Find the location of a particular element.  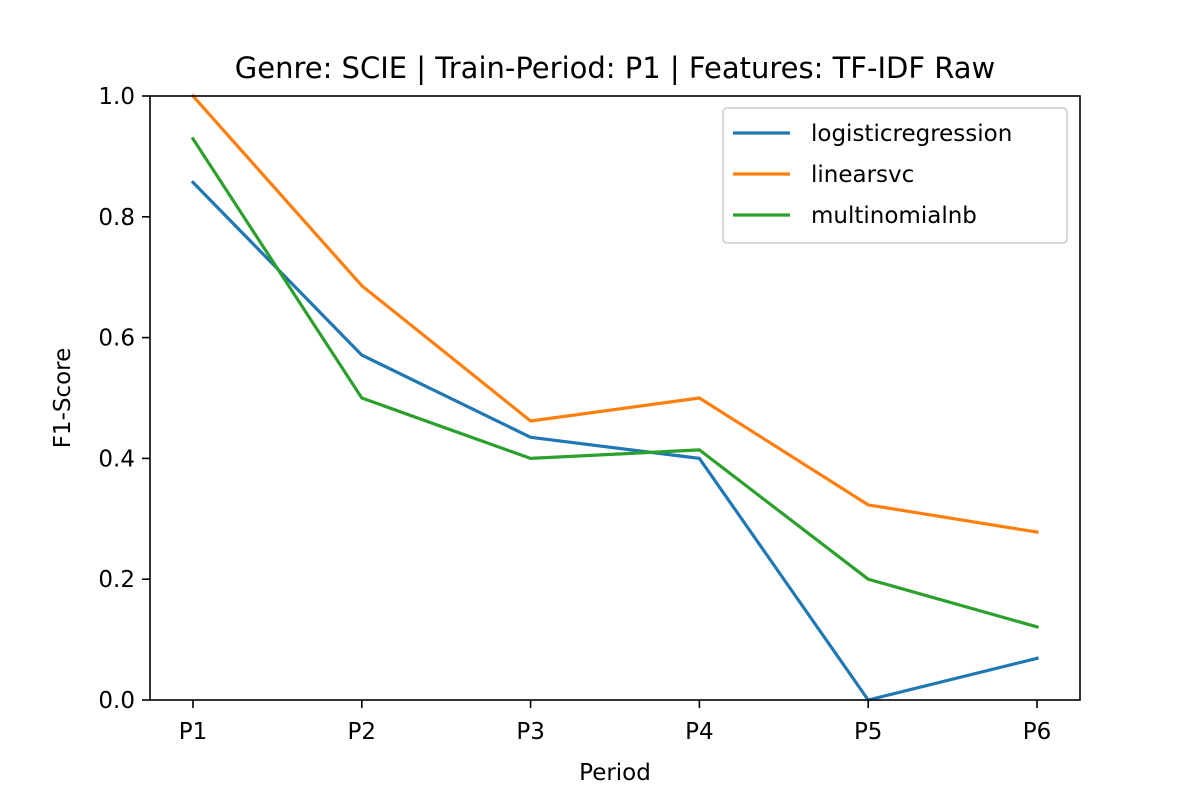

x-tick-label: P6 is located at coordinates (1037, 732).